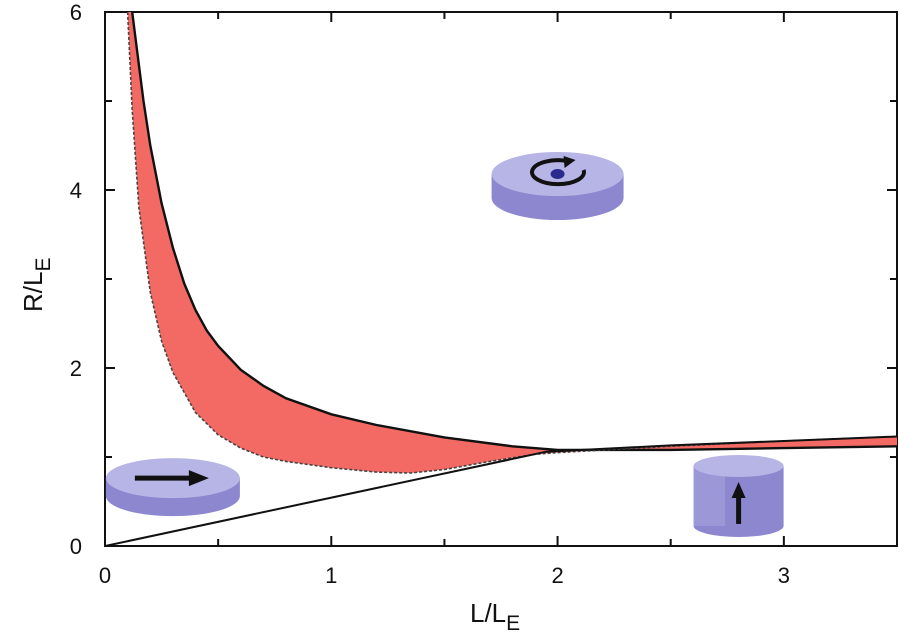 The width and height of the screenshot is (899, 637). Describe the element at coordinates (557, 186) in the screenshot. I see `vortex-disk-icon` at that location.